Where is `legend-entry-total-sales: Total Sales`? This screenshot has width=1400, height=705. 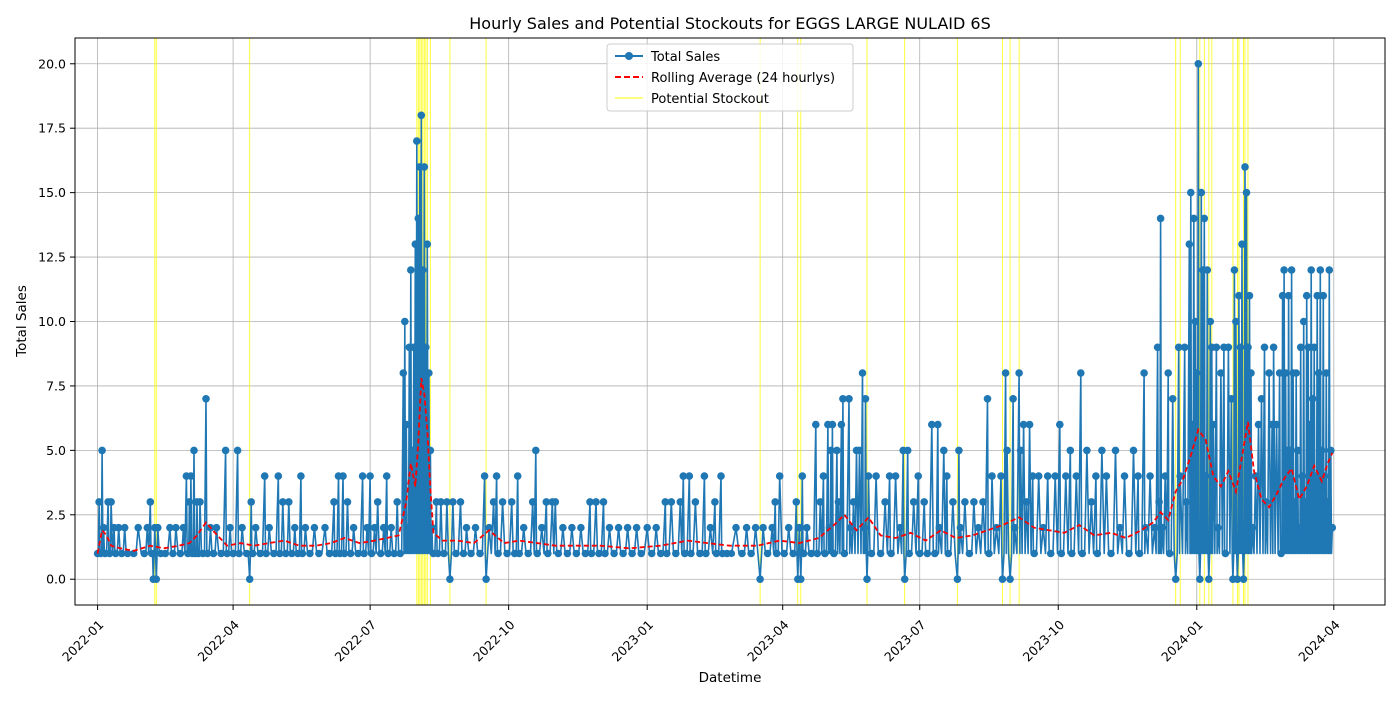
legend-entry-total-sales: Total Sales is located at coordinates (667, 57).